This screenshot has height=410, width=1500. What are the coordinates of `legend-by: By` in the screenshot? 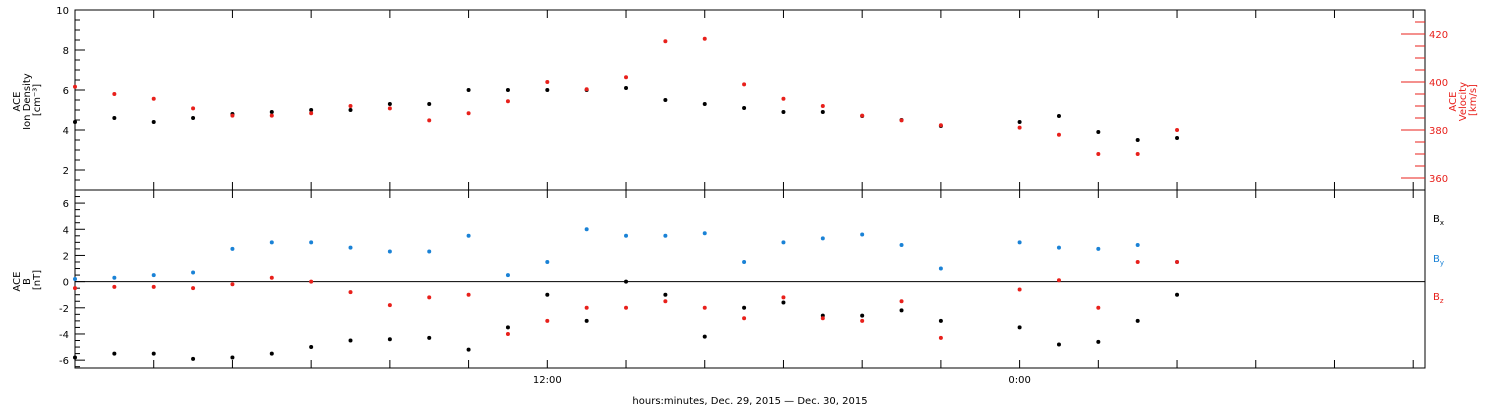 It's located at (1438, 260).